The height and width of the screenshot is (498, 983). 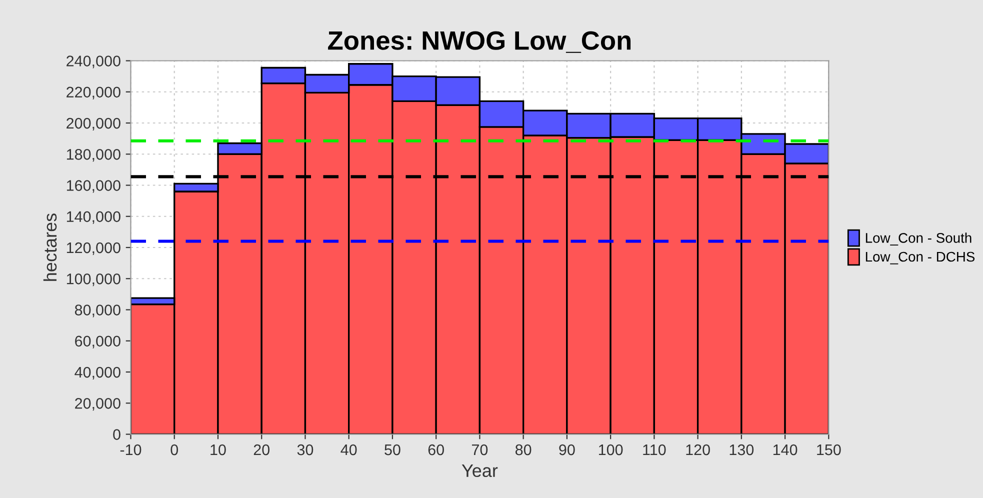 I want to click on y-axis-title: hectares, so click(x=50, y=247).